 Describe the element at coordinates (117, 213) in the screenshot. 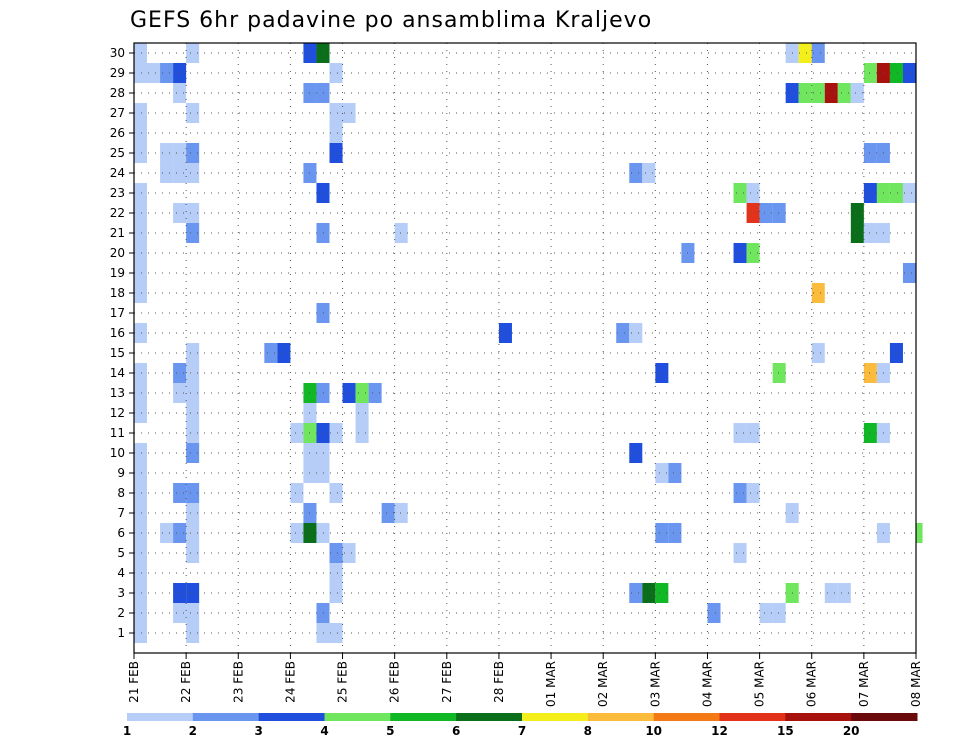

I see `y-tick-label: 22` at that location.